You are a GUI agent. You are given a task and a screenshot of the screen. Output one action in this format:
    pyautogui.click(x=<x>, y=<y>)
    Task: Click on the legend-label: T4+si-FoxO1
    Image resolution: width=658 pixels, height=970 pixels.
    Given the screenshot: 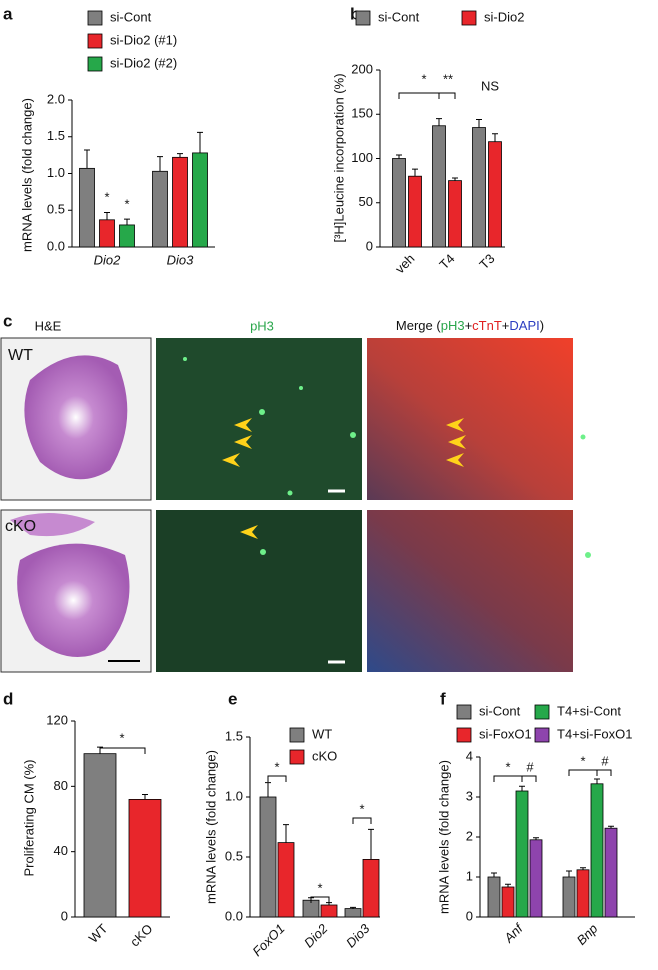 What is the action you would take?
    pyautogui.click(x=595, y=733)
    